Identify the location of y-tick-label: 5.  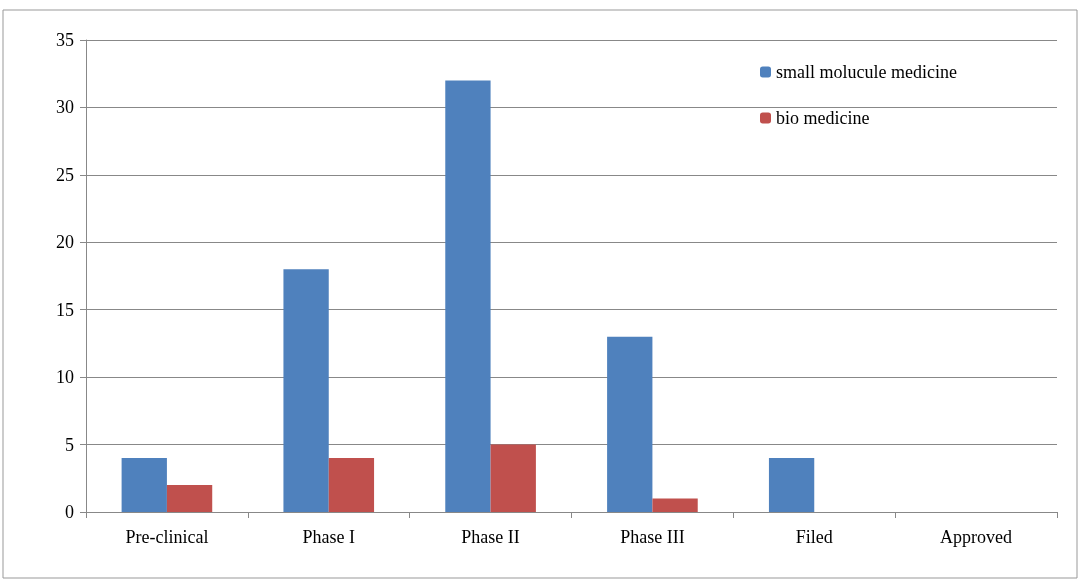
(69, 444).